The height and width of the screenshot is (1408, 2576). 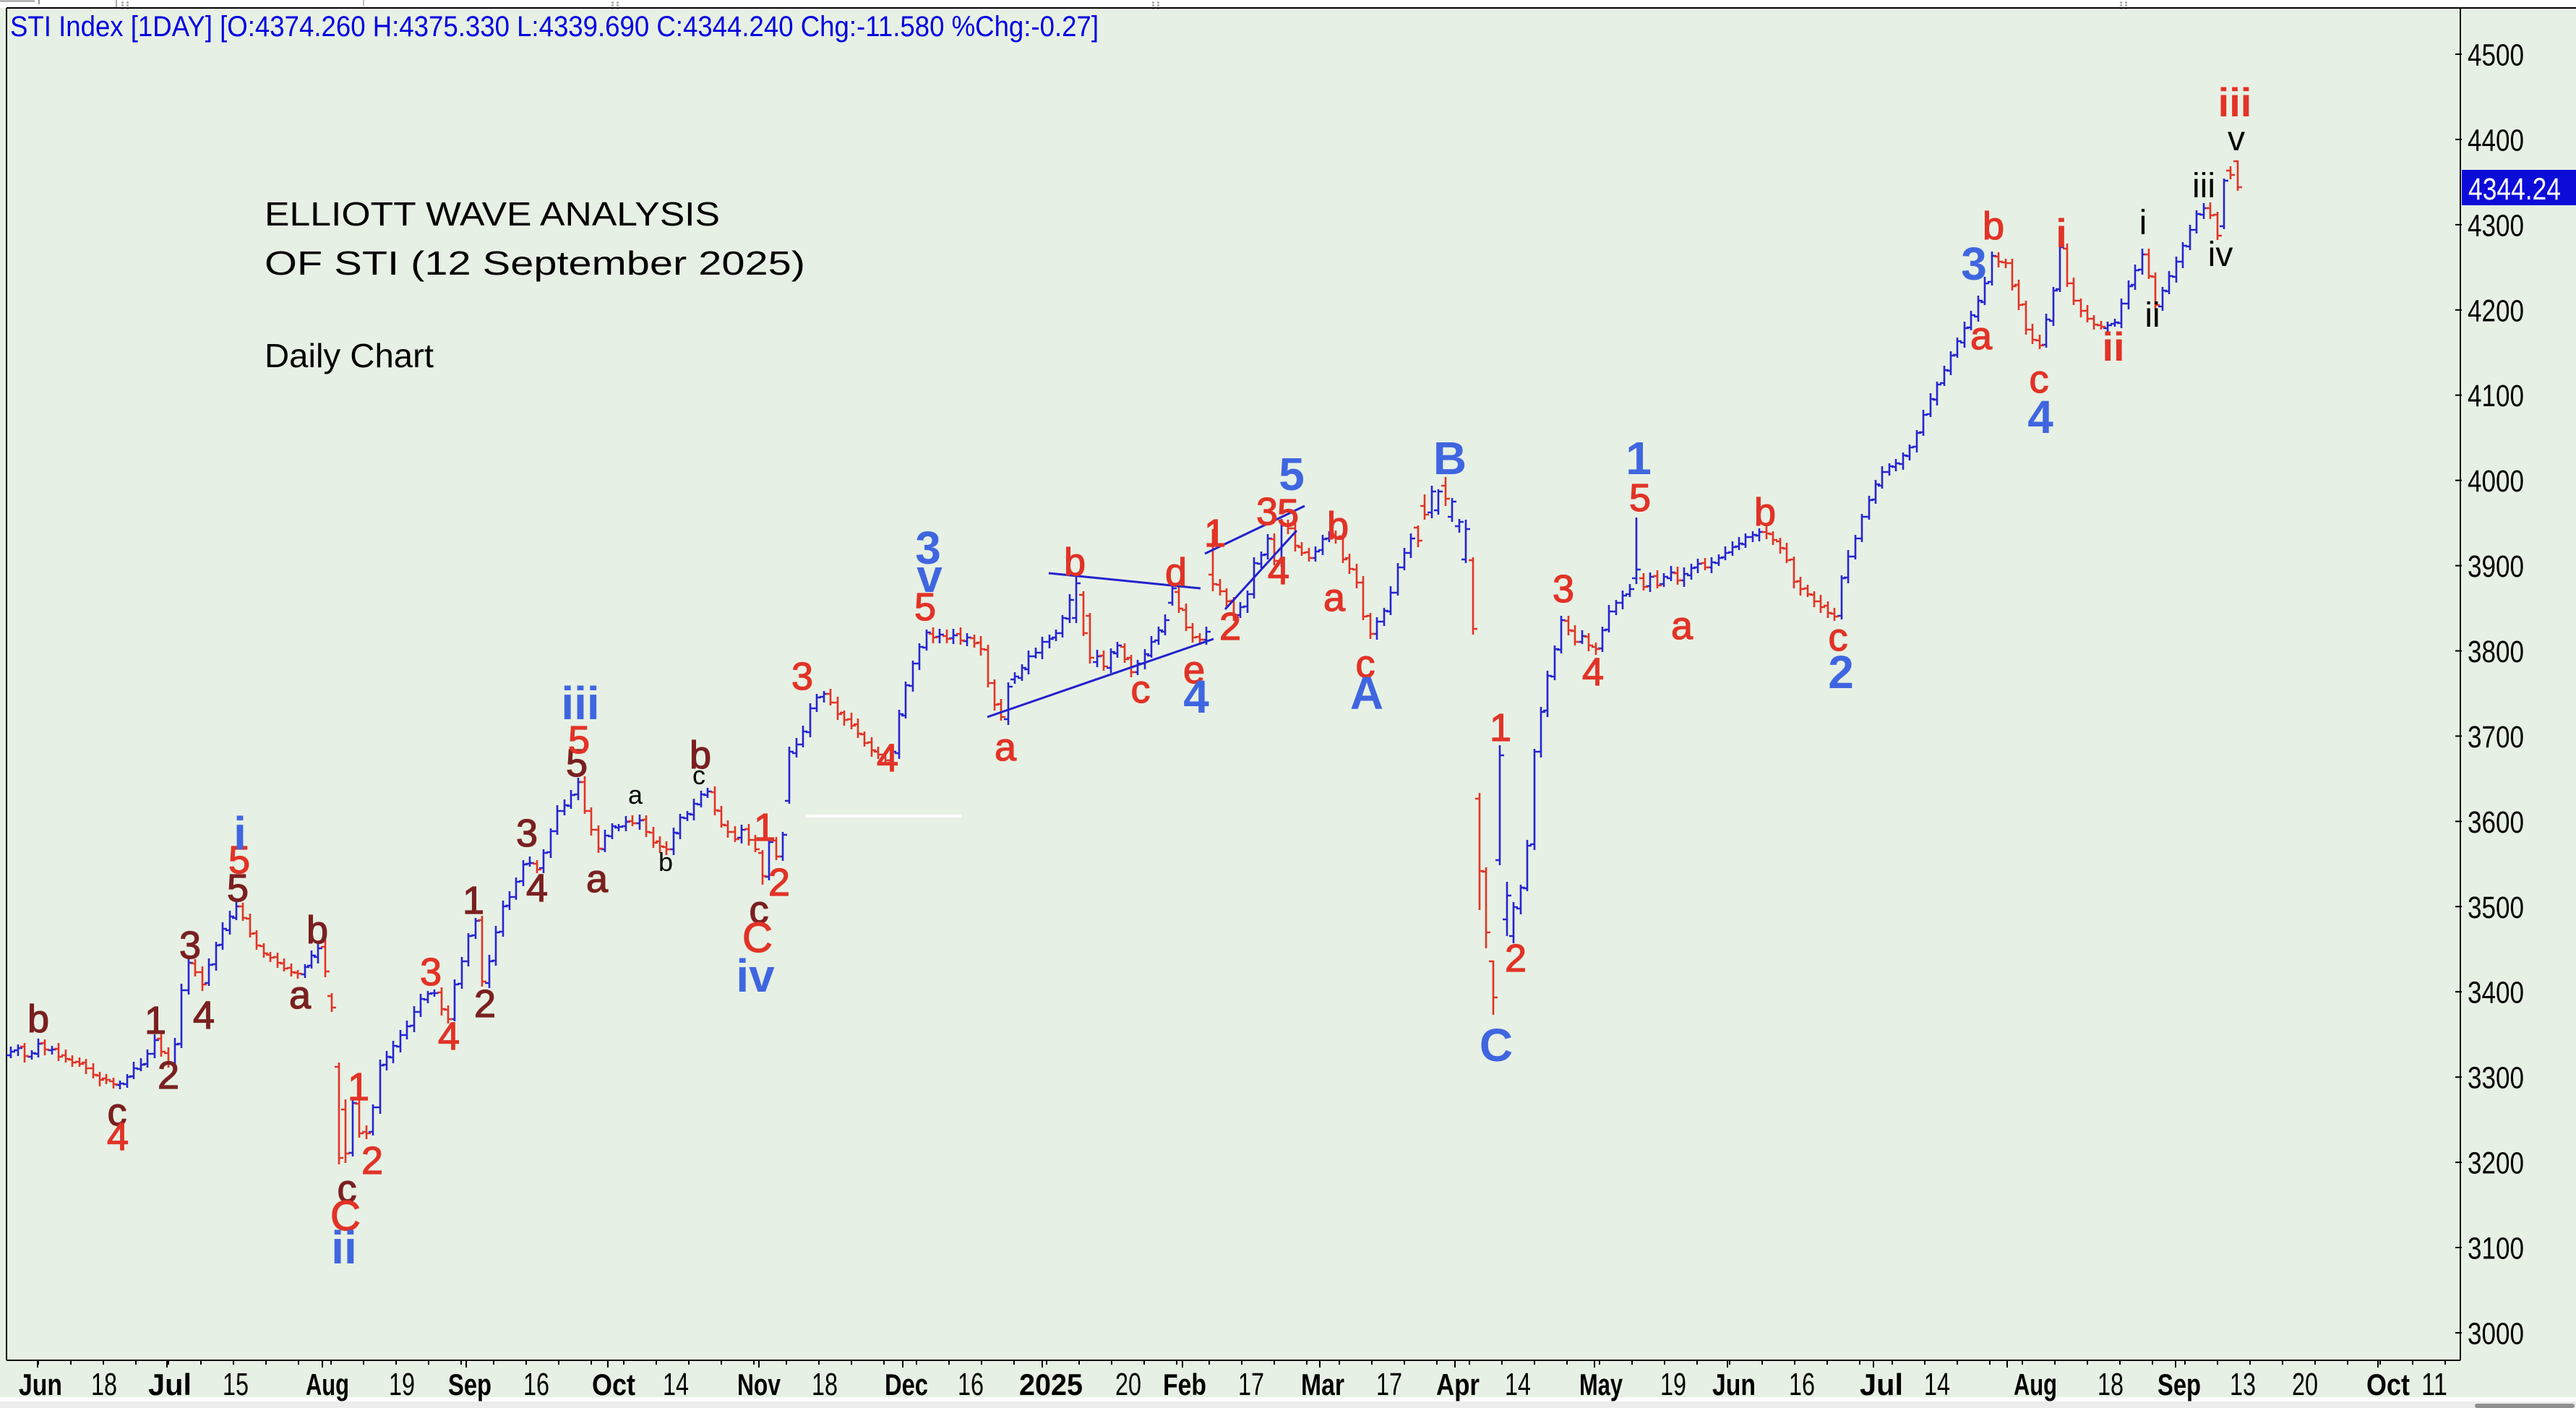 I want to click on svg-text: Apr, so click(x=1458, y=1385).